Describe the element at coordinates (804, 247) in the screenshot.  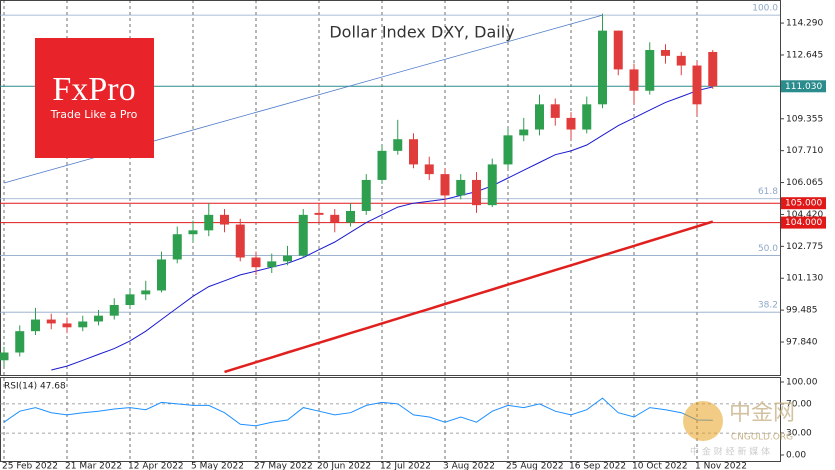
I see `y-tick-label: 102.775` at that location.